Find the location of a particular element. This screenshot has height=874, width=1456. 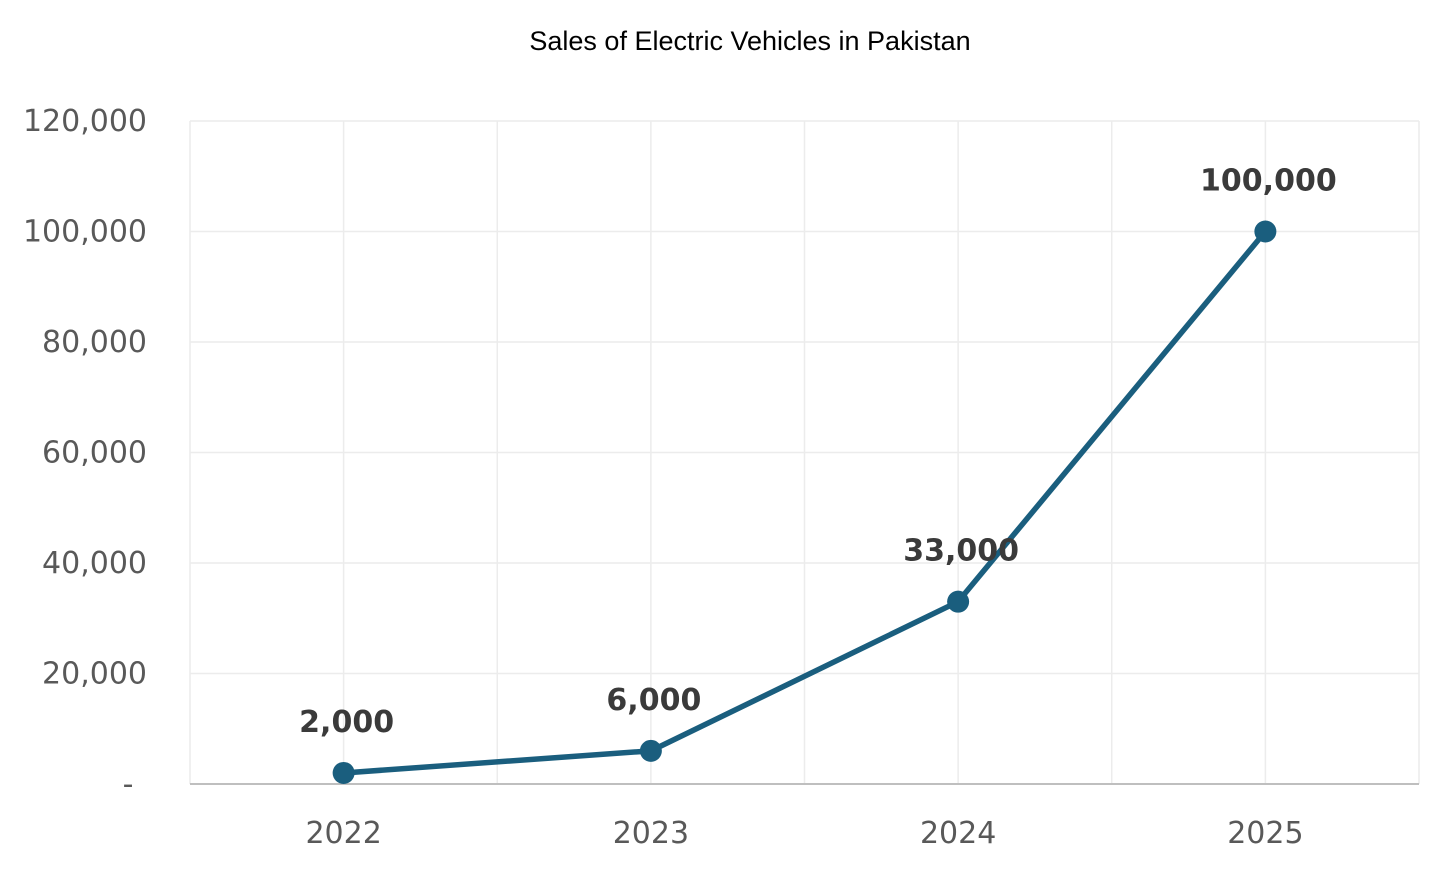

x-tick-label: 2023 is located at coordinates (651, 833).